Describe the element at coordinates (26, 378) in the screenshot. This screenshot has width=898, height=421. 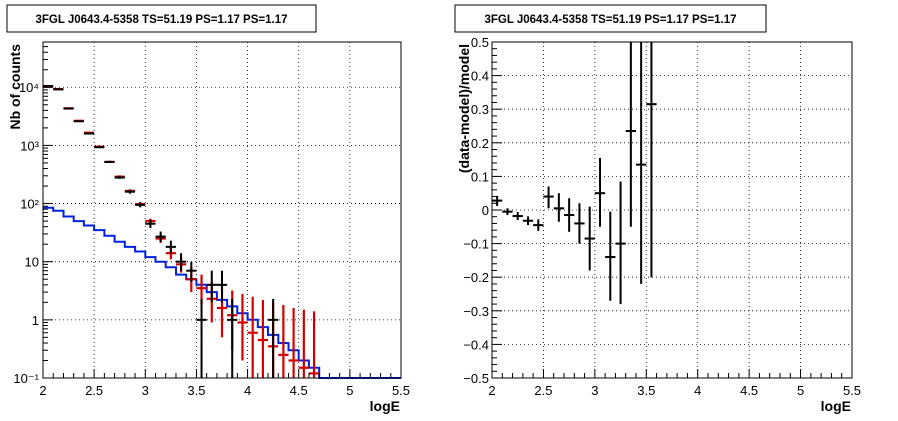
I see `y-tick-label: 10⁻¹` at that location.